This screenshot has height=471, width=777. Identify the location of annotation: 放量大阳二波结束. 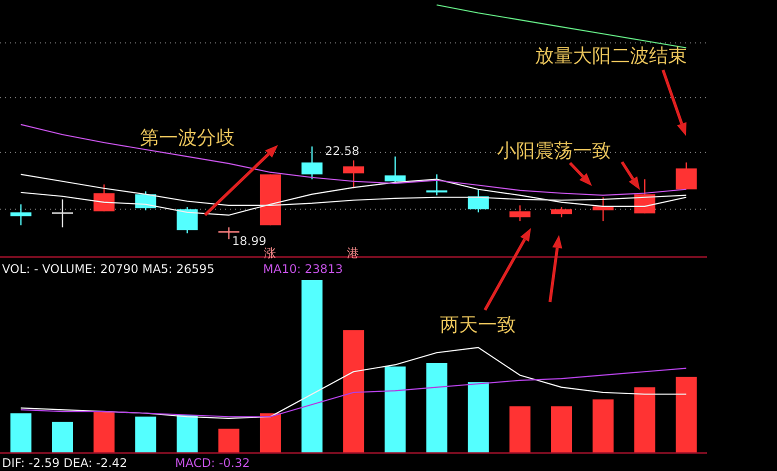
(611, 56).